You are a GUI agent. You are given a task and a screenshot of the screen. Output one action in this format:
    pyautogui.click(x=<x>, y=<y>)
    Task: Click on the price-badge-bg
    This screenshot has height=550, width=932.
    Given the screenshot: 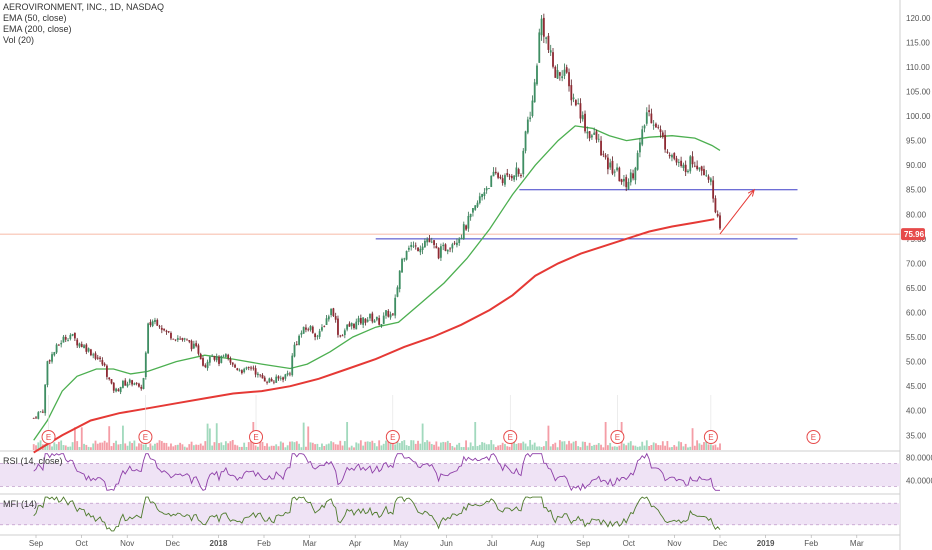 What is the action you would take?
    pyautogui.click(x=913, y=234)
    